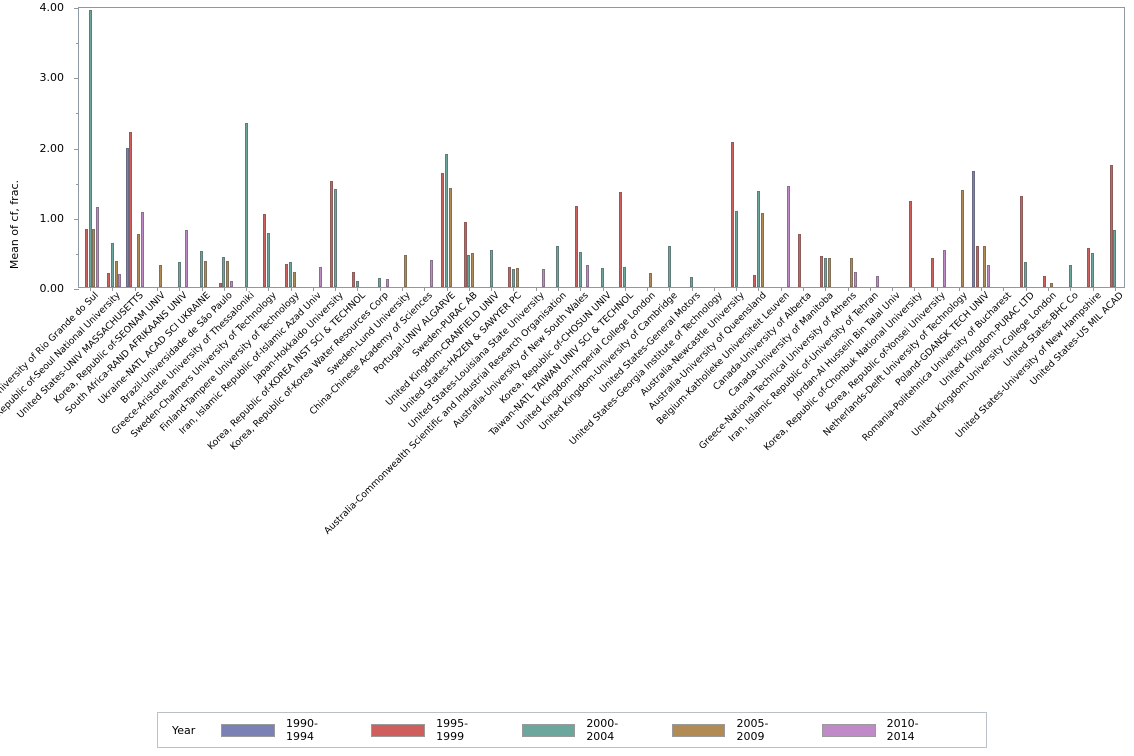  Describe the element at coordinates (881, 730) in the screenshot. I see `legend-item: 2010-2014` at that location.